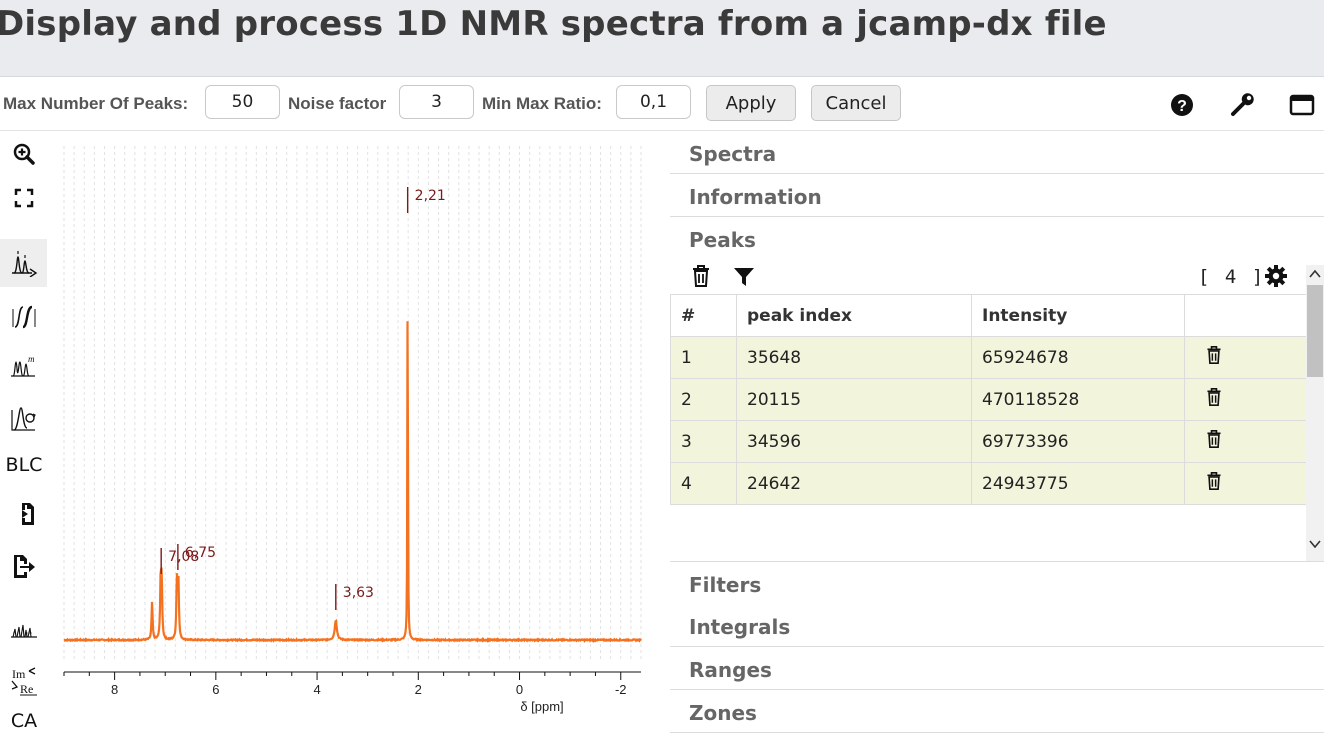 The height and width of the screenshot is (742, 1324). I want to click on column-header-actions, so click(1245, 315).